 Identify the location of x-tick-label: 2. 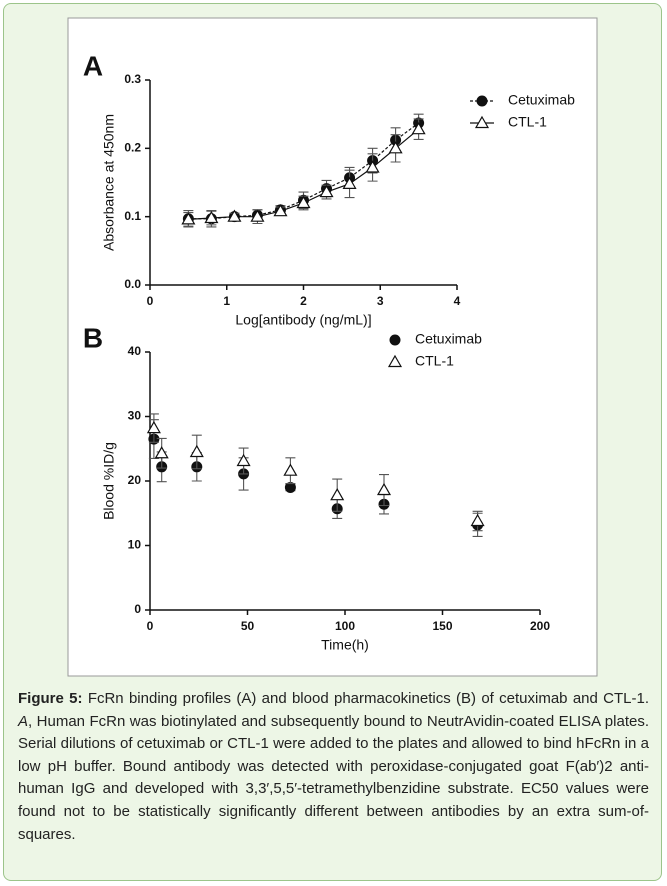
(303, 301).